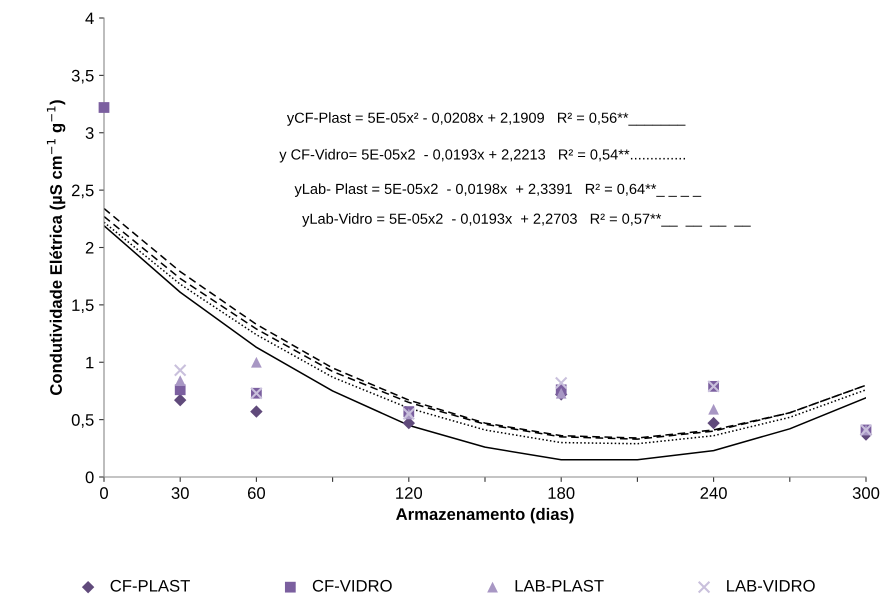  What do you see at coordinates (866, 493) in the screenshot?
I see `x-tick-label: 300` at bounding box center [866, 493].